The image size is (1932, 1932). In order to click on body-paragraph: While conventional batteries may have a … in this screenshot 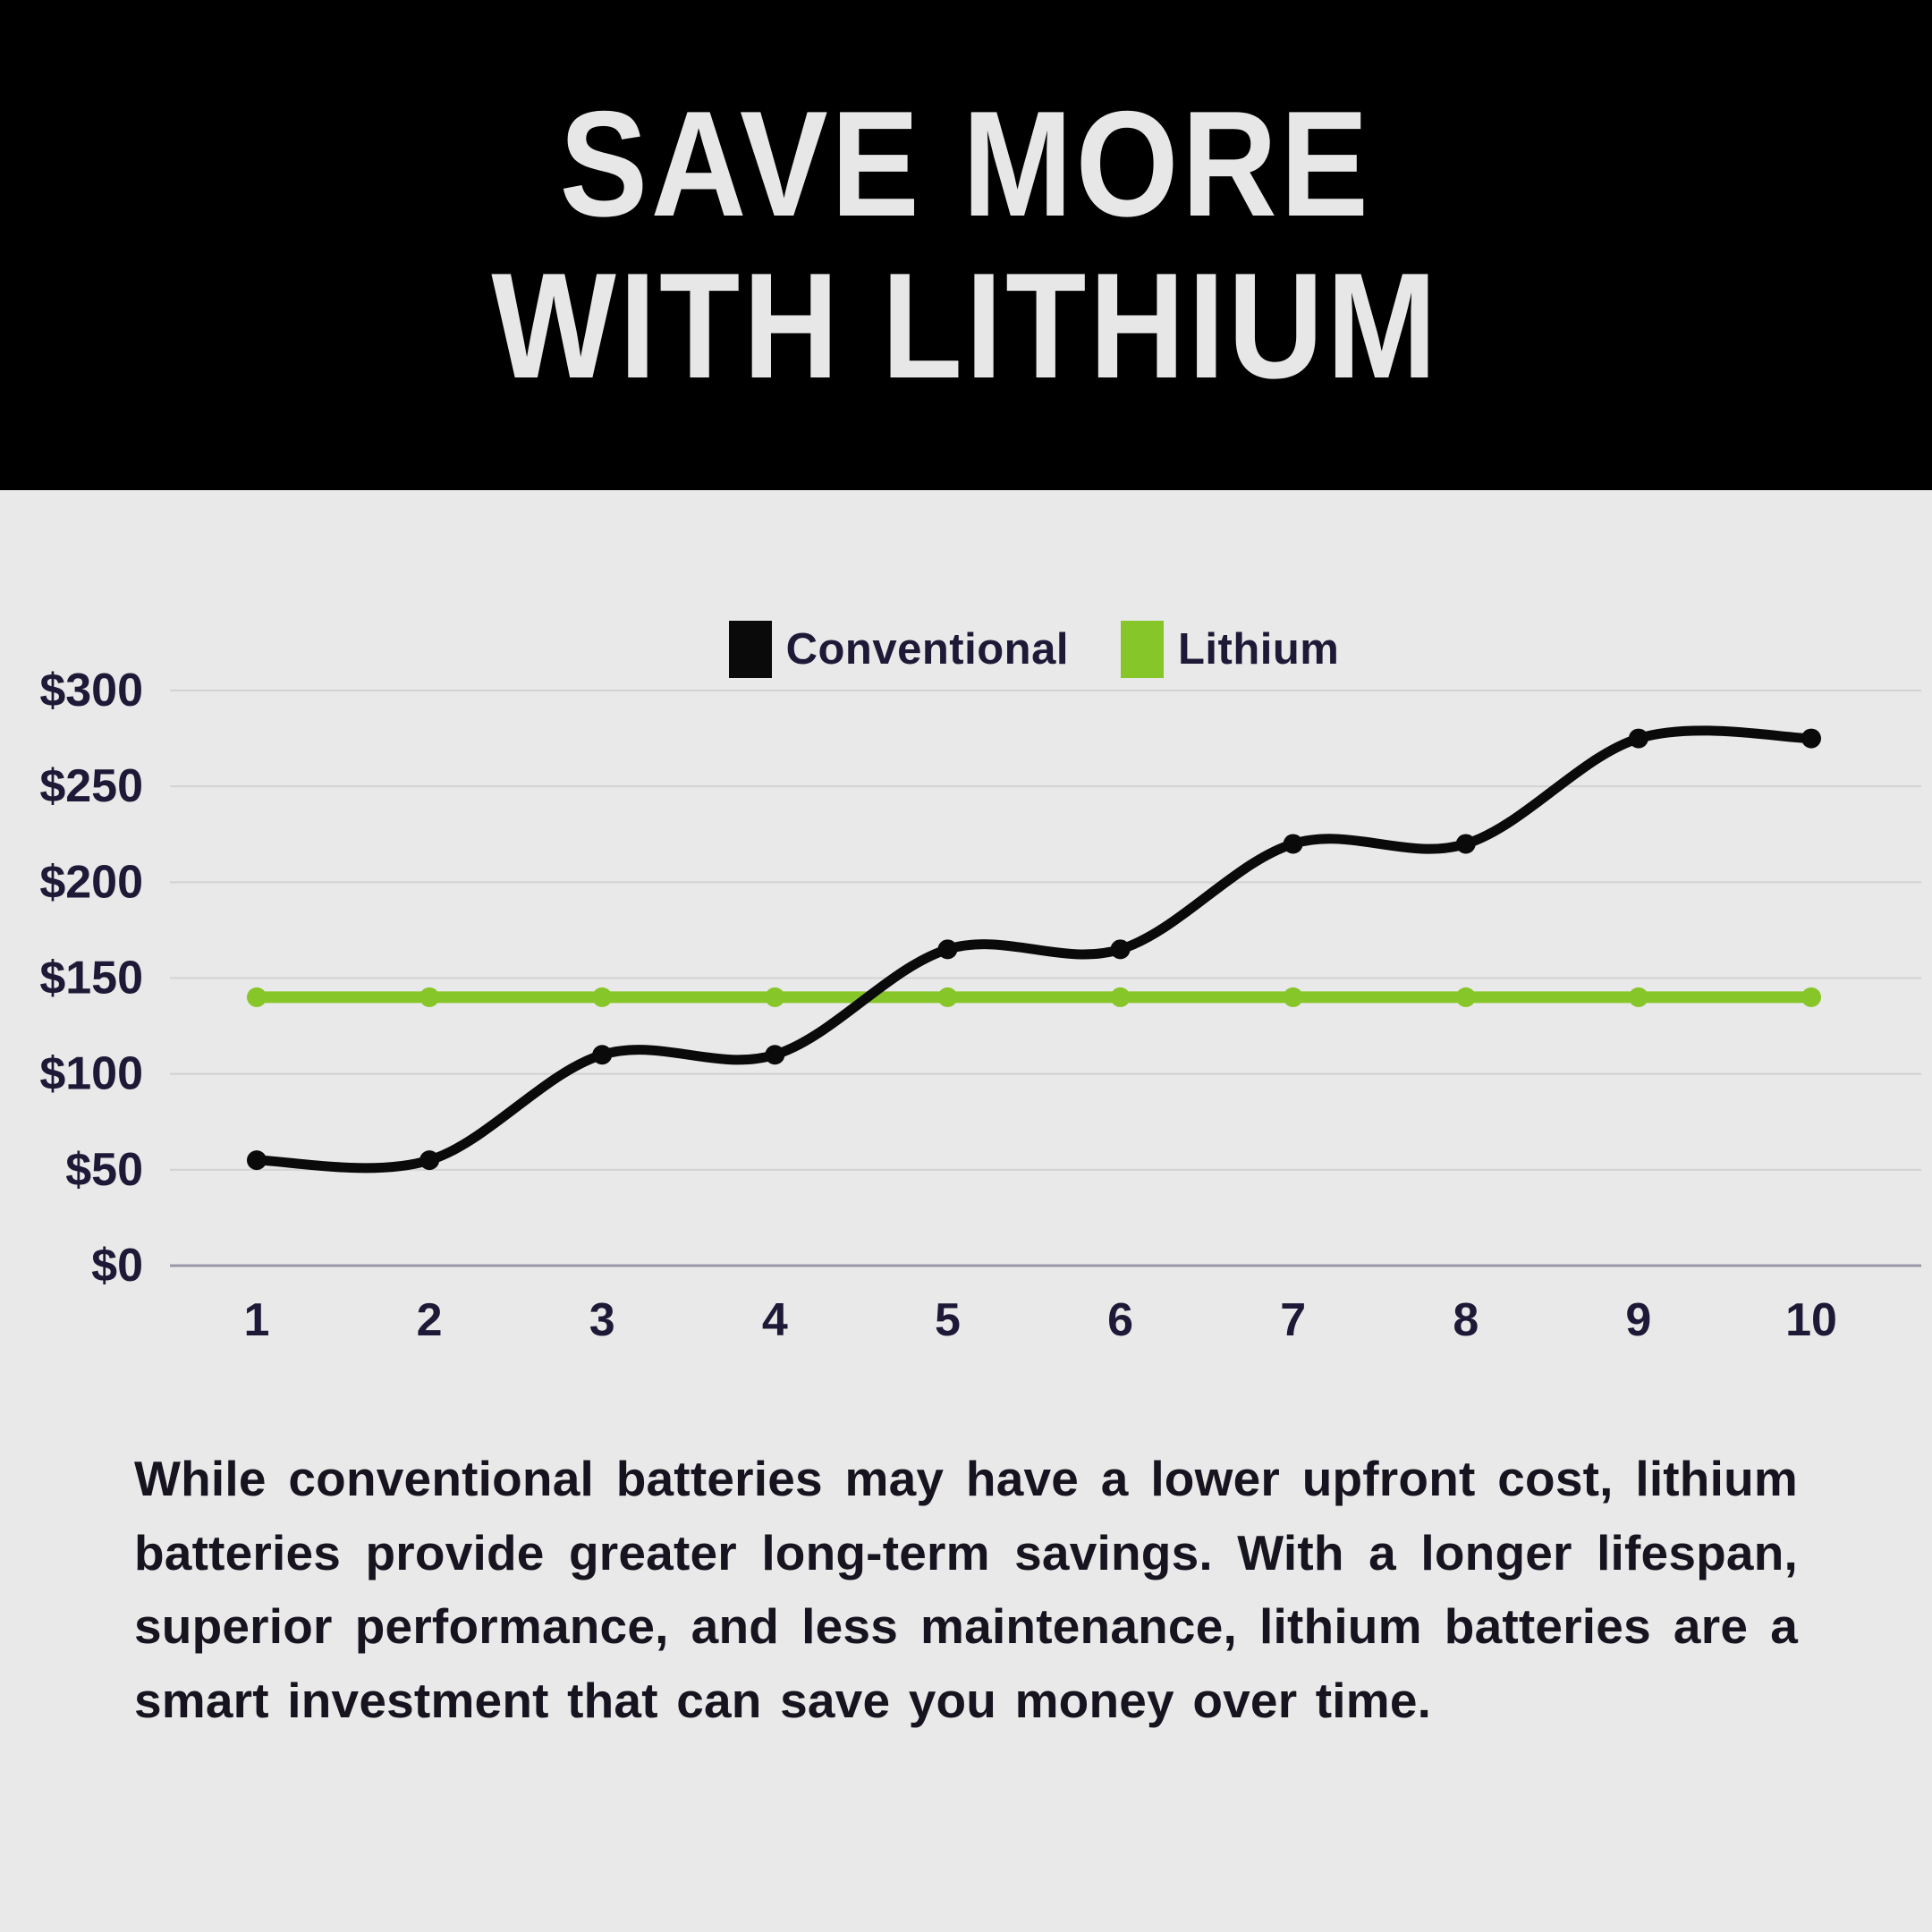, I will do `click(966, 1589)`.